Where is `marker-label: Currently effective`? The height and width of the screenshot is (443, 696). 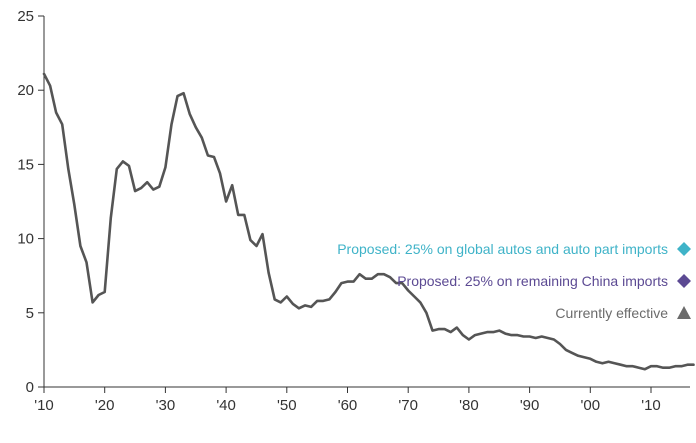 marker-label: Currently effective is located at coordinates (611, 313).